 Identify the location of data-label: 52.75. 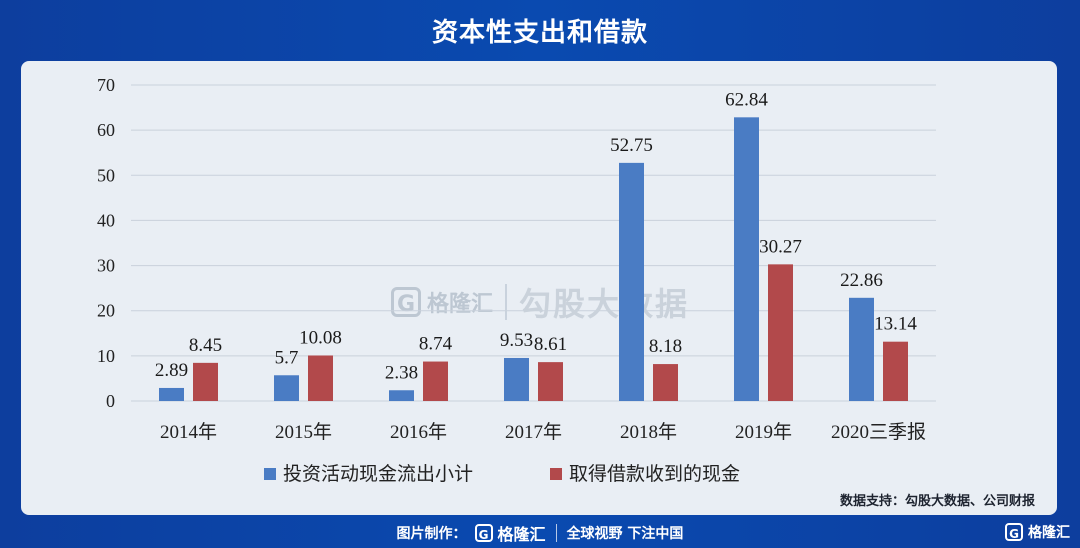
(631, 145).